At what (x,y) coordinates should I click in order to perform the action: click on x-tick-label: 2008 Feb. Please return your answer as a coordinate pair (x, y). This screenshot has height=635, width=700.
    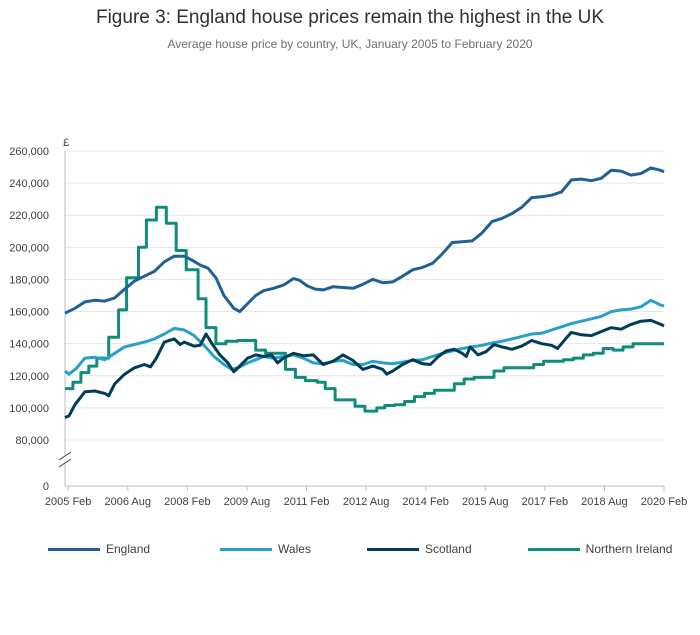
    Looking at the image, I should click on (187, 502).